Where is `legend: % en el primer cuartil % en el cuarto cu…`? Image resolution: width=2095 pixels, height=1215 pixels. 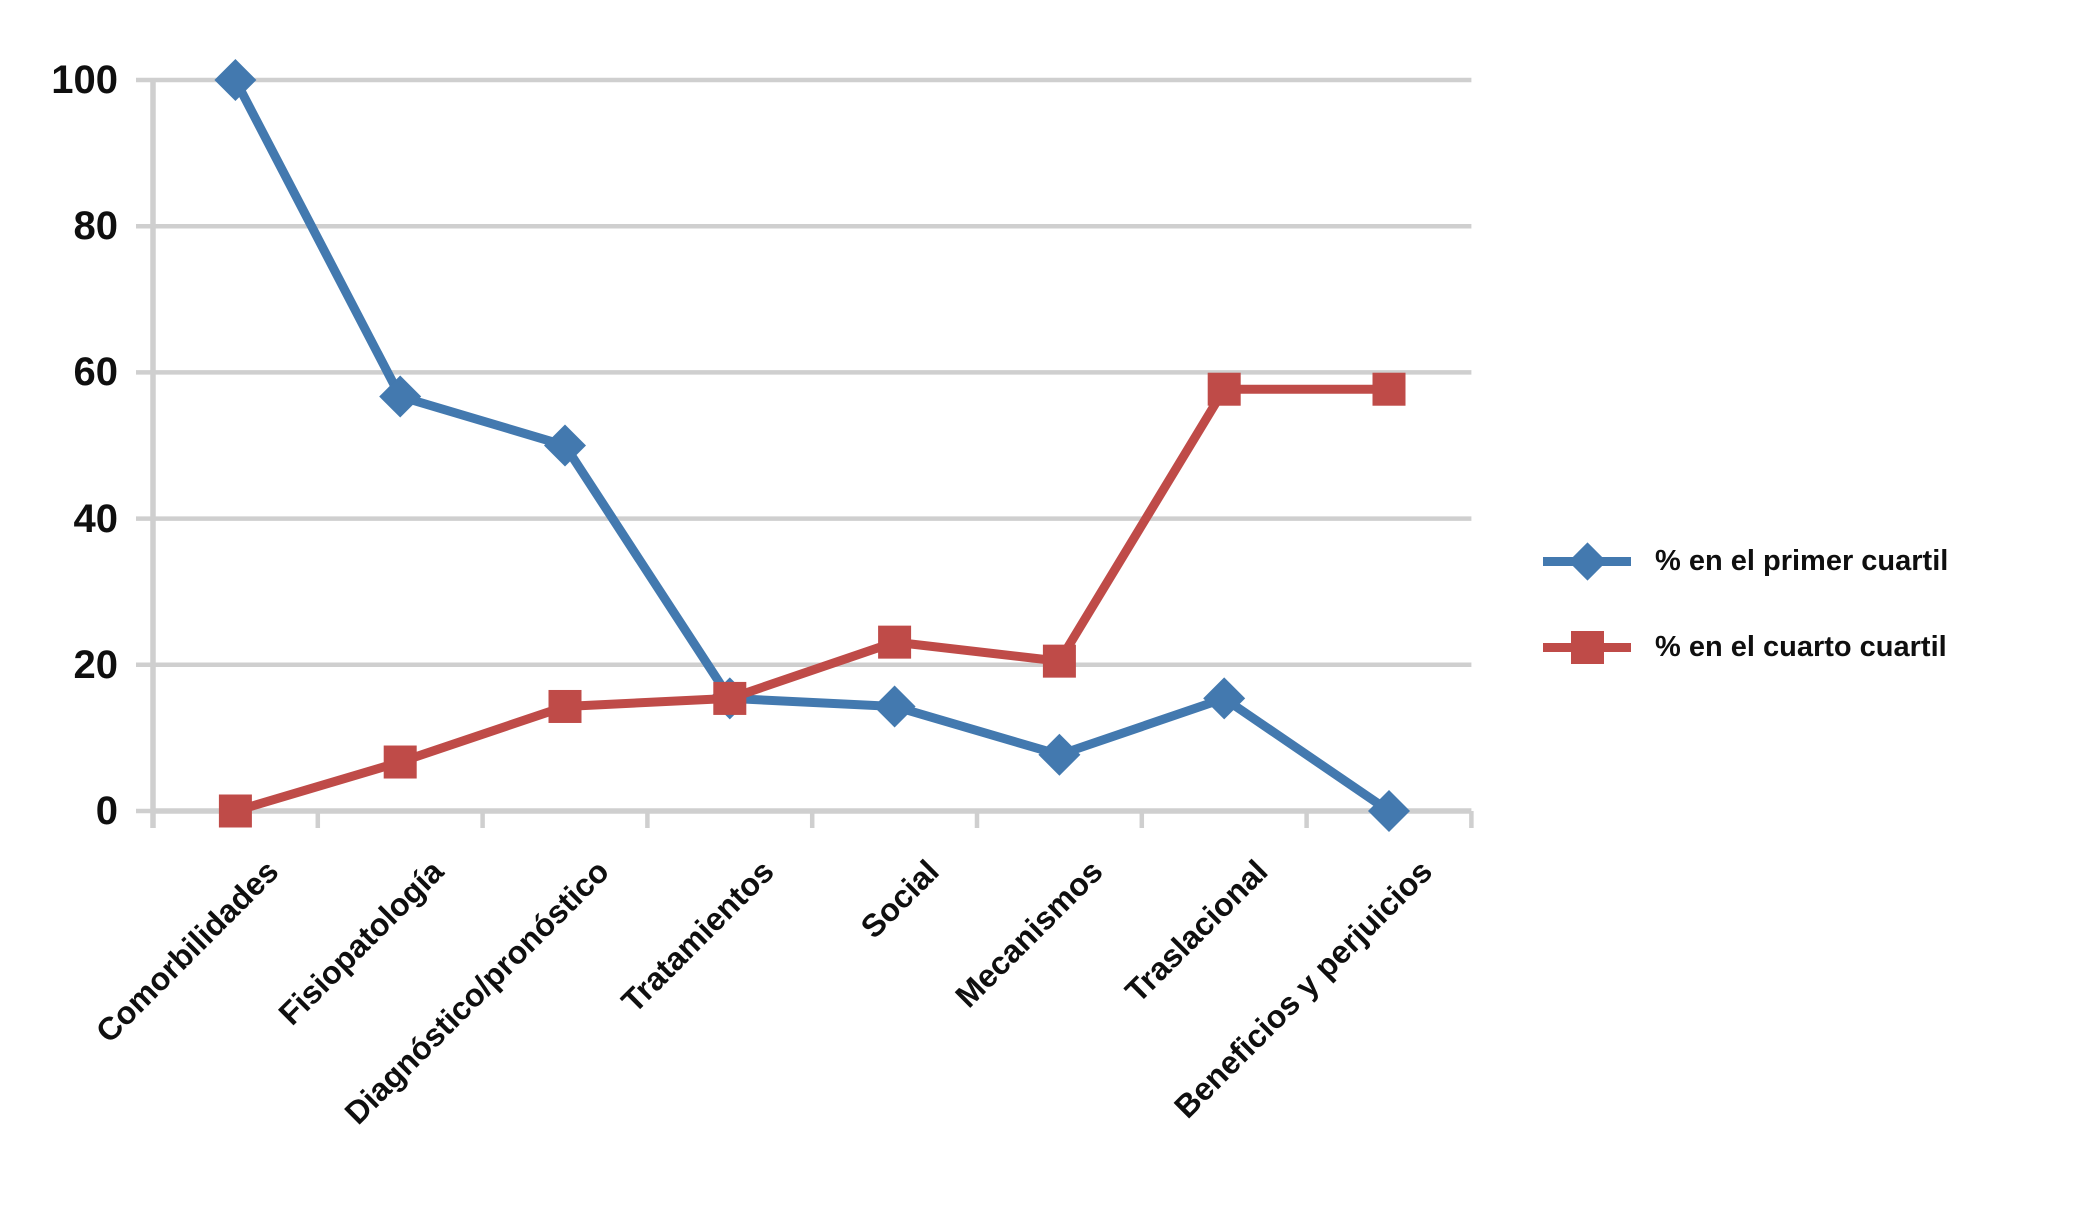
legend: % en el primer cuartil % en el cuarto cu… is located at coordinates (1745, 604).